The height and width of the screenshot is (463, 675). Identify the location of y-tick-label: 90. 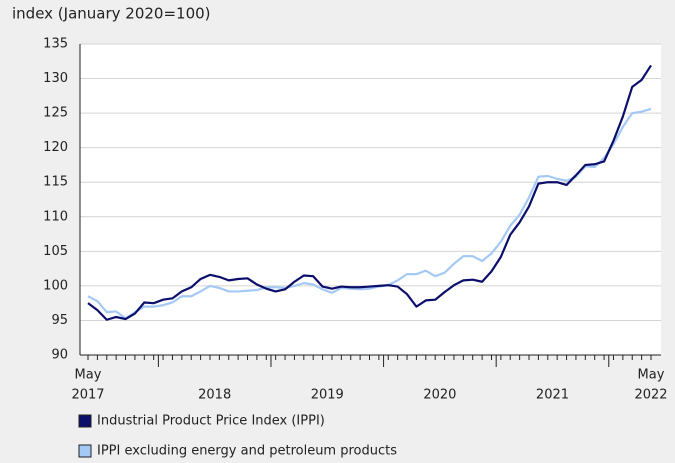
(59, 355).